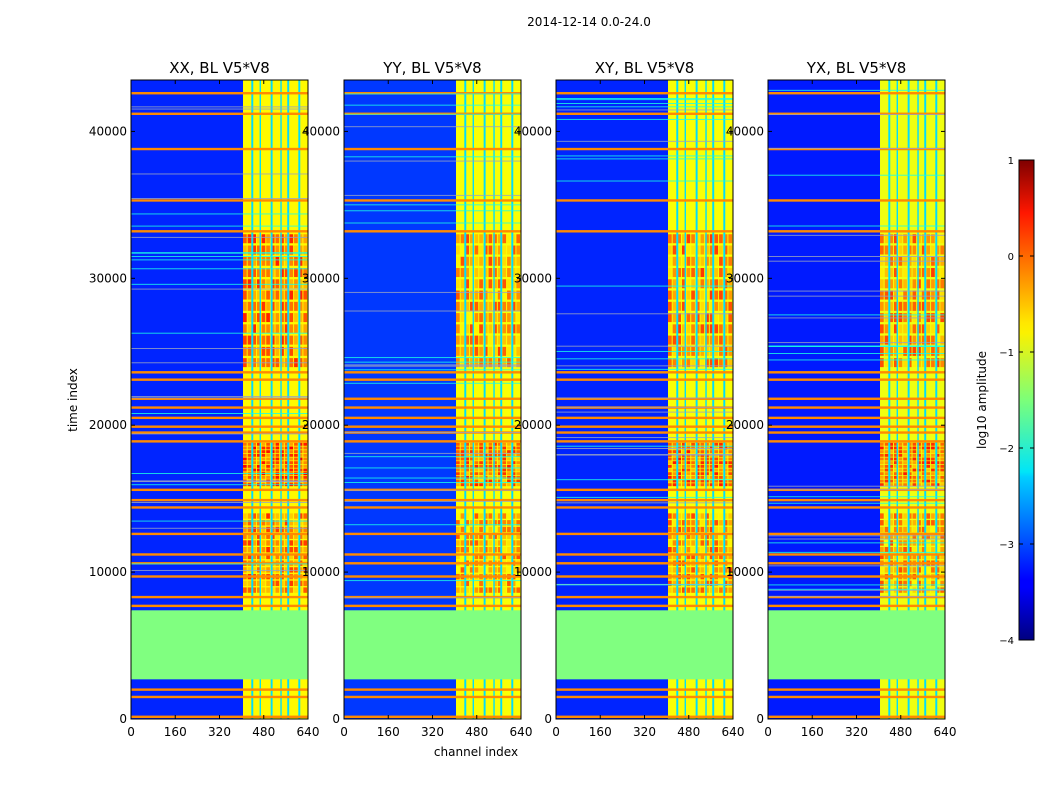  I want to click on x-tick-label: 480, so click(263, 732).